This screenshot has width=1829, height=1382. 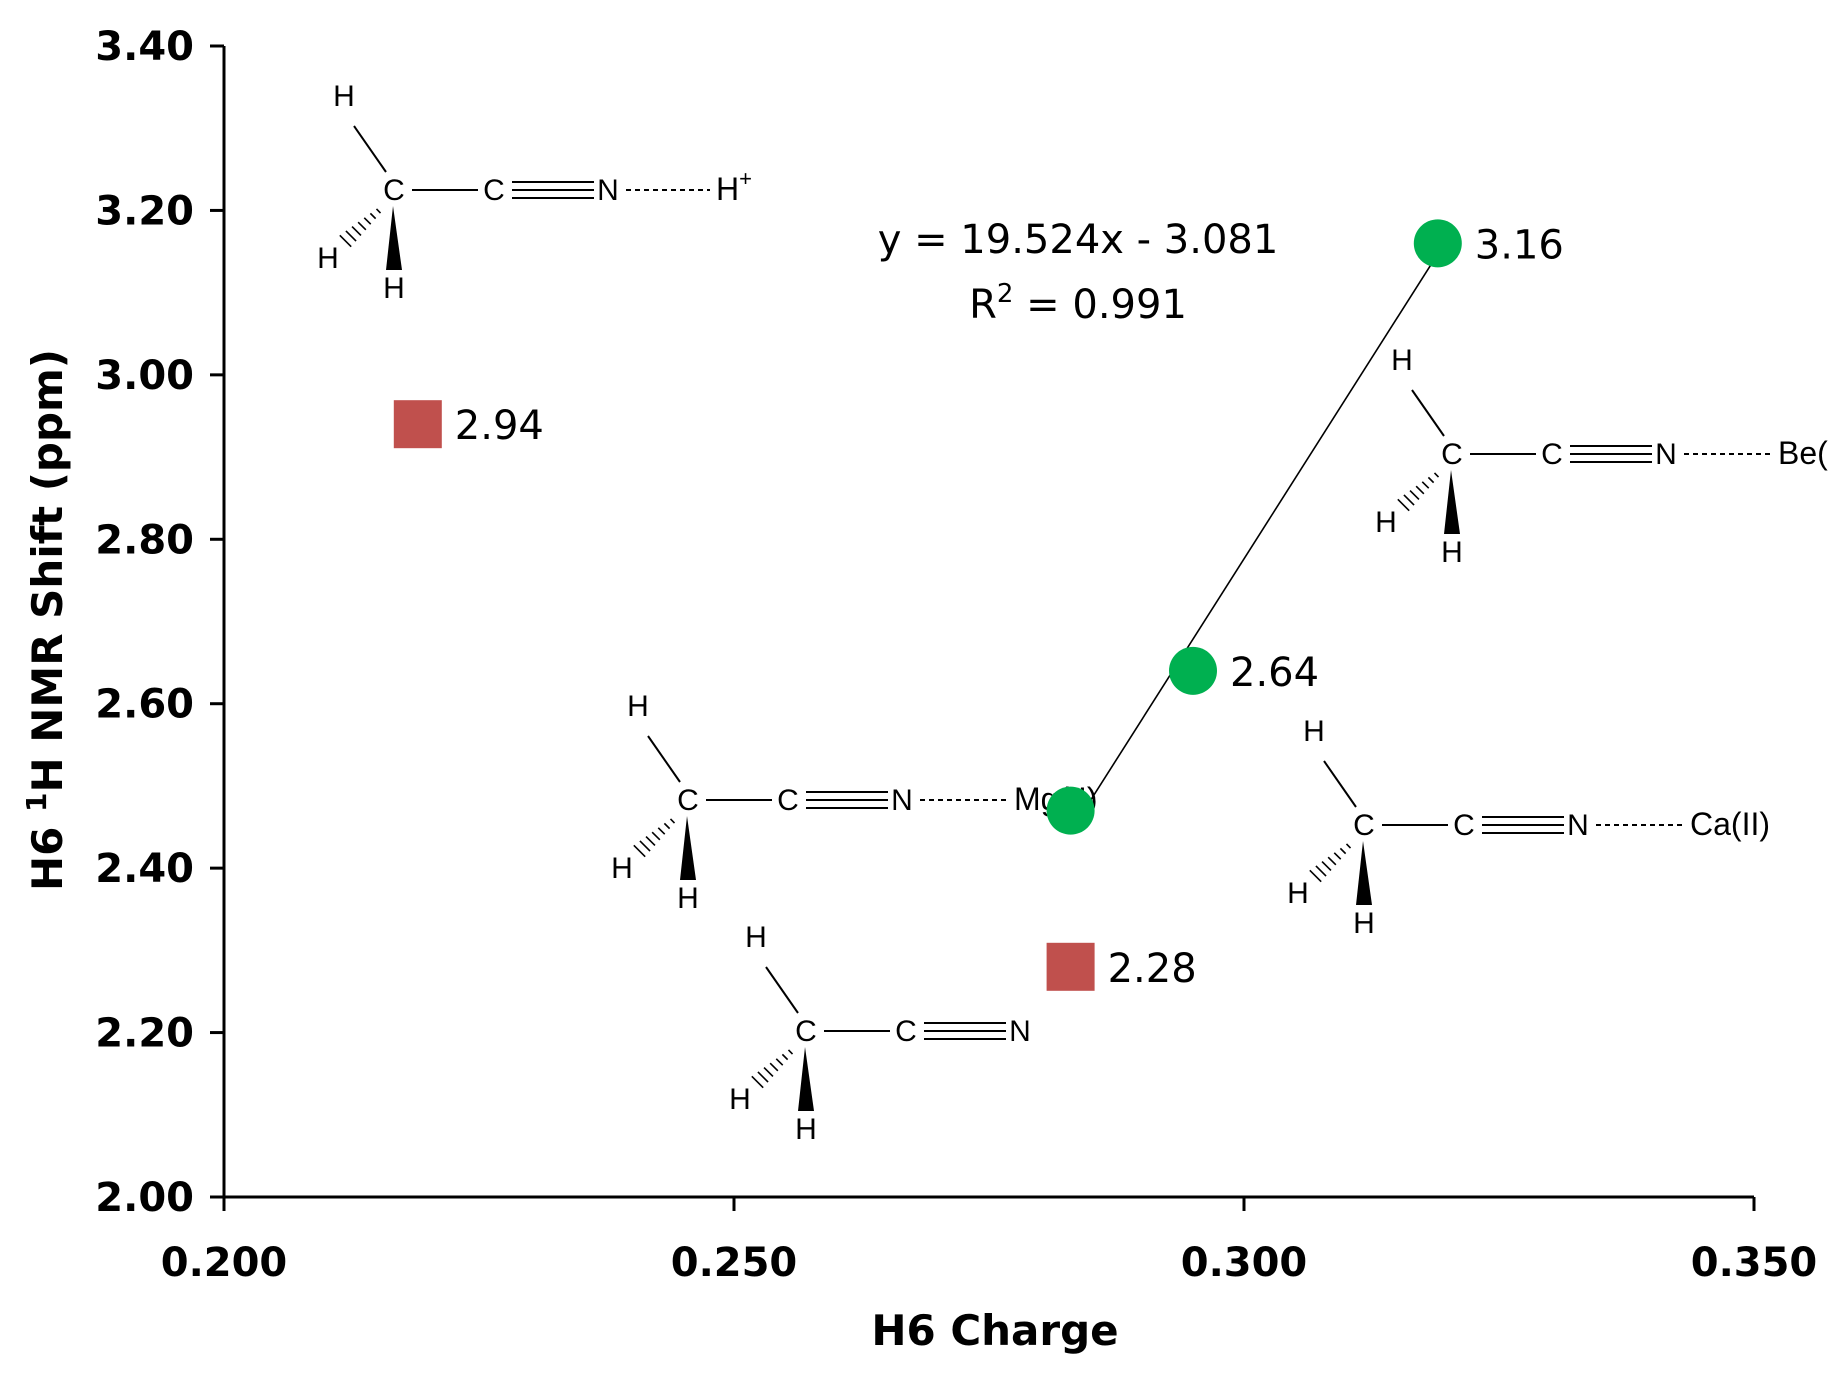 I want to click on partner-name: Be(II), so click(x=1803, y=453).